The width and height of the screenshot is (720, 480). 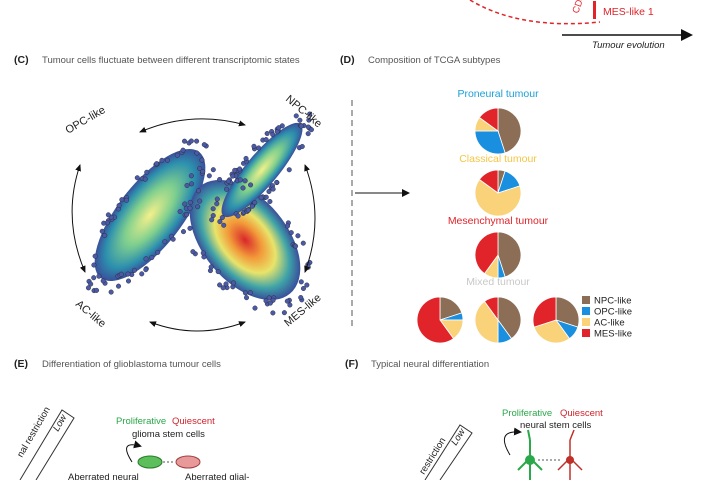 I want to click on pie-title: Mixed tumour, so click(x=498, y=282).